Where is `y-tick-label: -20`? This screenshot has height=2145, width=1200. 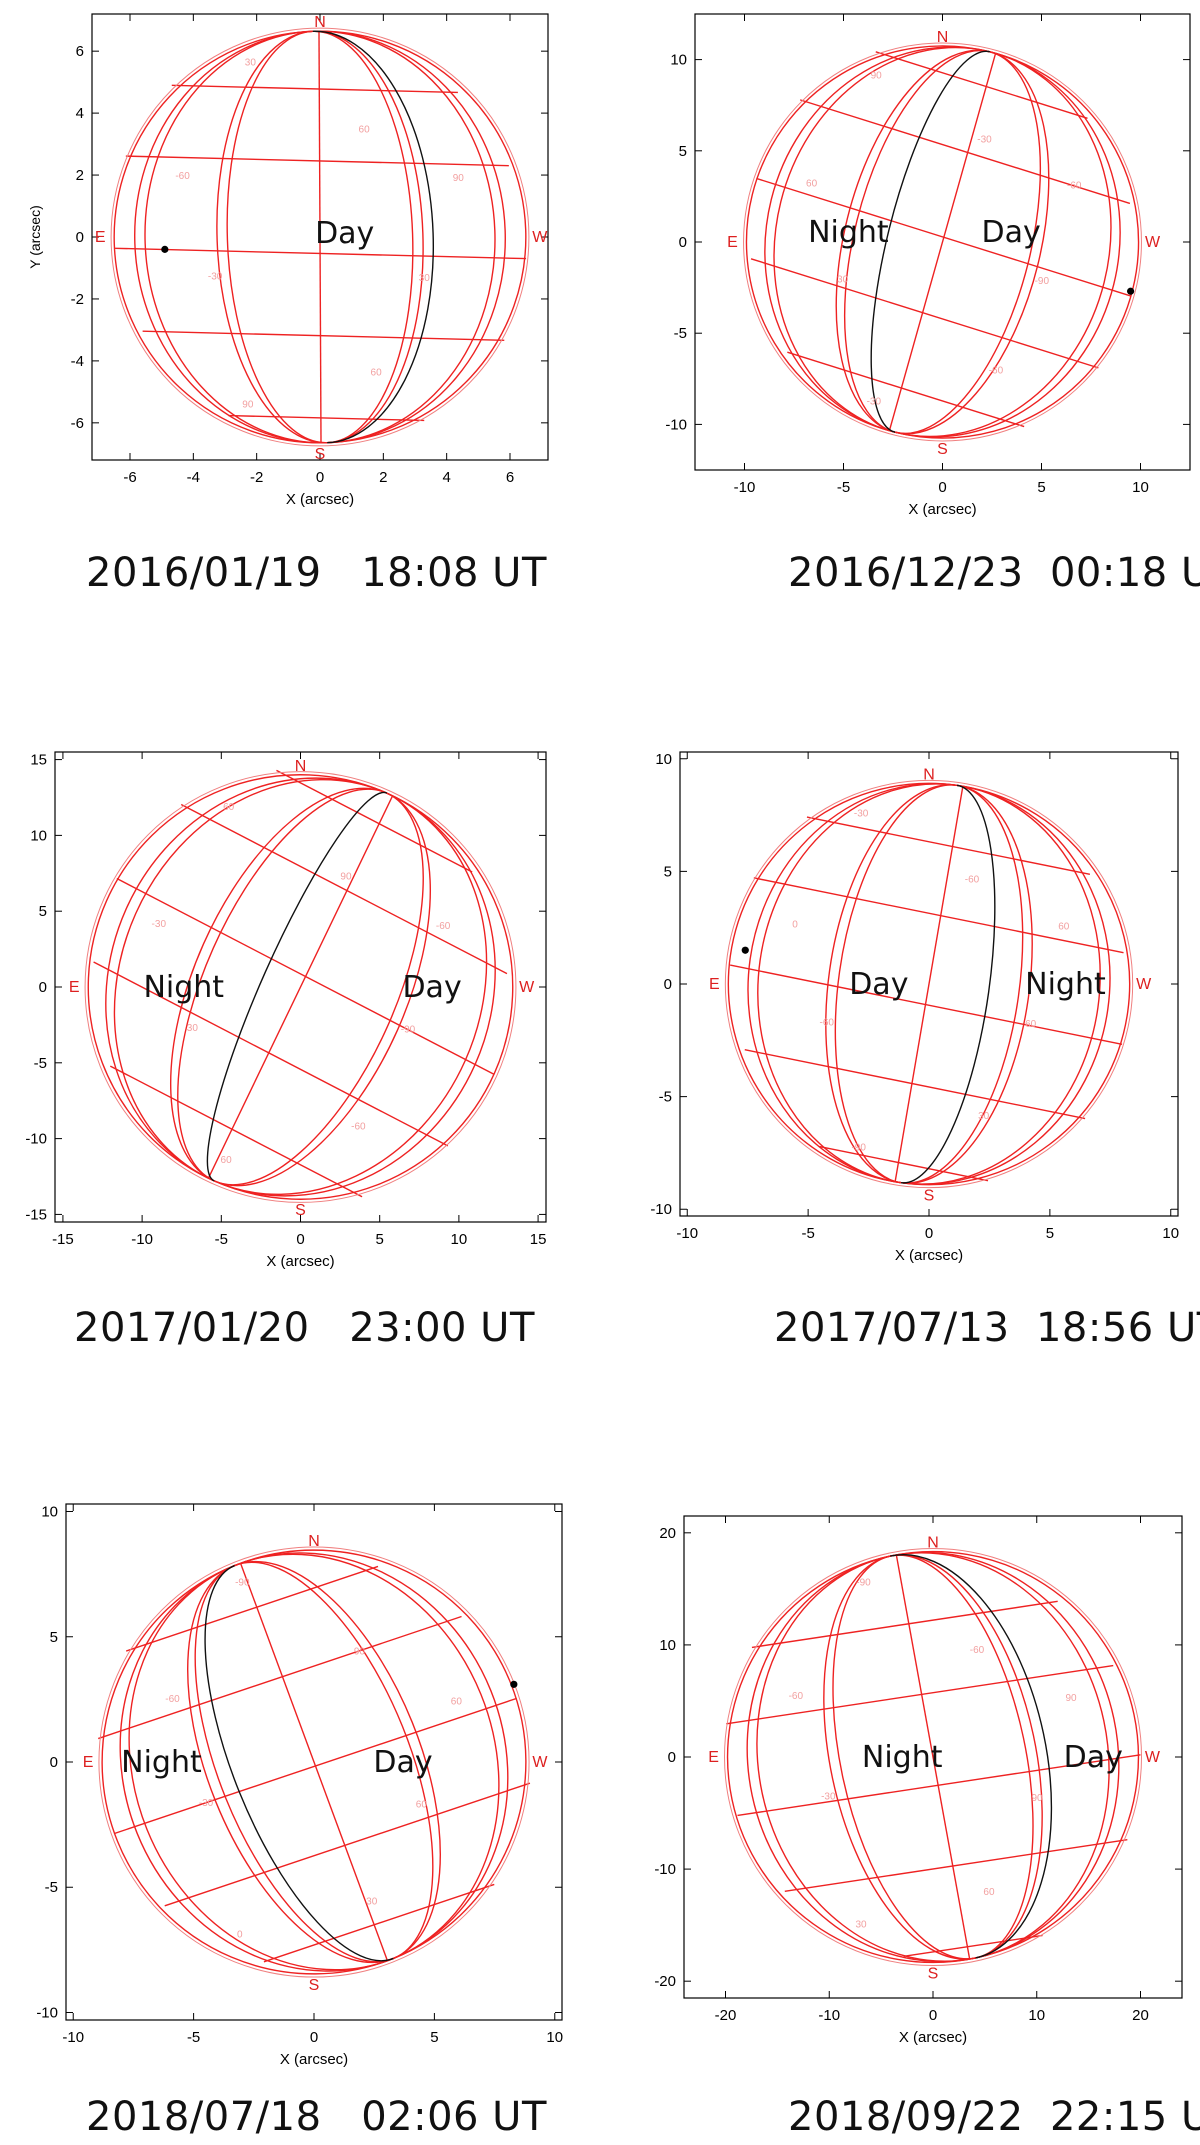
y-tick-label: -20 is located at coordinates (665, 1981).